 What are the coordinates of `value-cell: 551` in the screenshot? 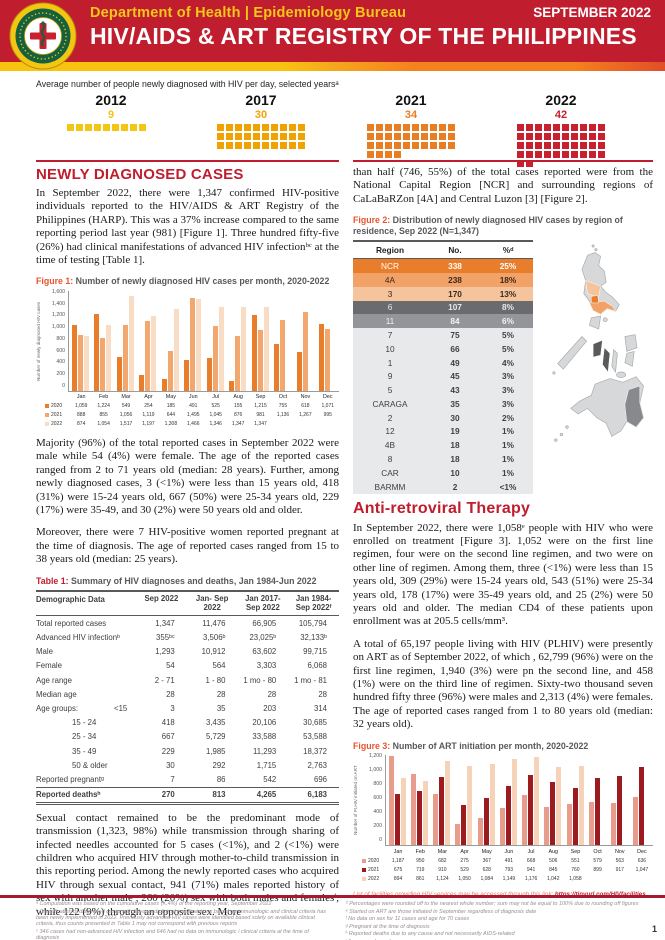 It's located at (575, 860).